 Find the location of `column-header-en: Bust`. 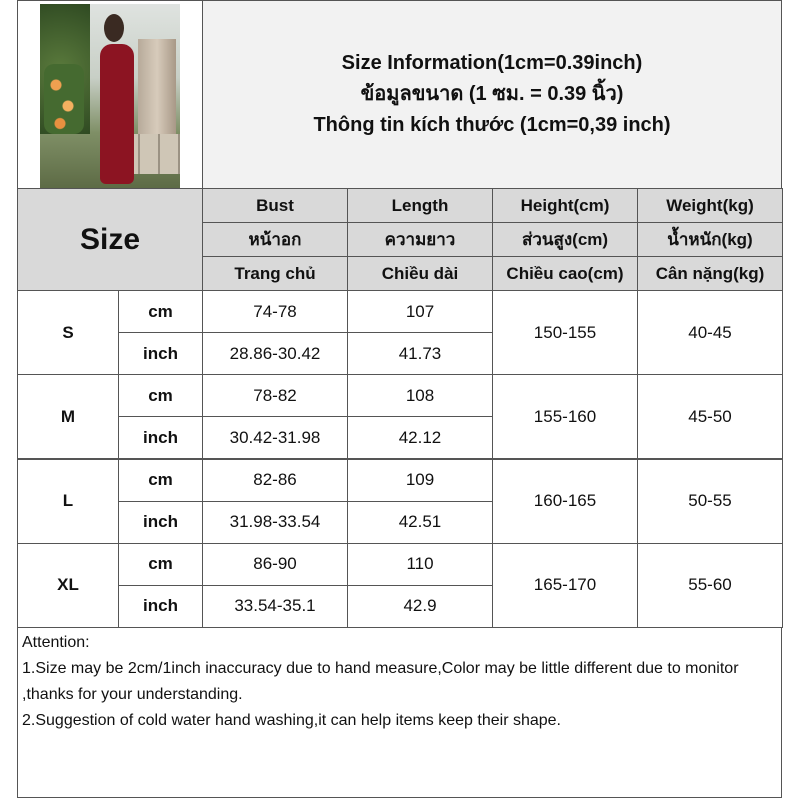

column-header-en: Bust is located at coordinates (275, 205).